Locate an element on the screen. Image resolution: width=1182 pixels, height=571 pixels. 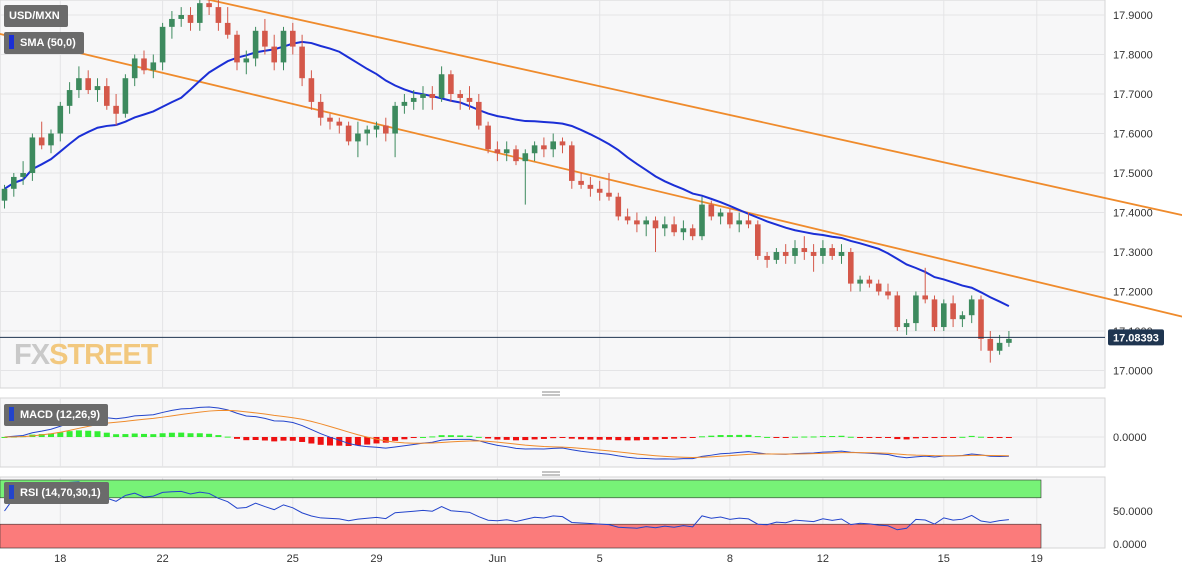
sma-legend-text: SMA (50,0) is located at coordinates (48, 43).